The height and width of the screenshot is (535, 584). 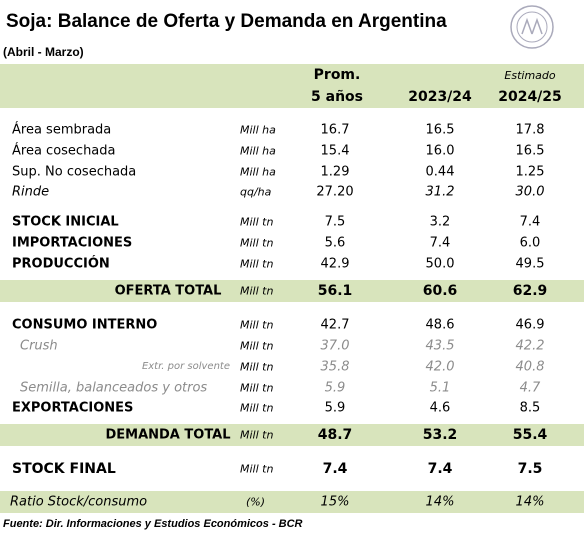 What do you see at coordinates (335, 264) in the screenshot?
I see `cell-value: 42.9` at bounding box center [335, 264].